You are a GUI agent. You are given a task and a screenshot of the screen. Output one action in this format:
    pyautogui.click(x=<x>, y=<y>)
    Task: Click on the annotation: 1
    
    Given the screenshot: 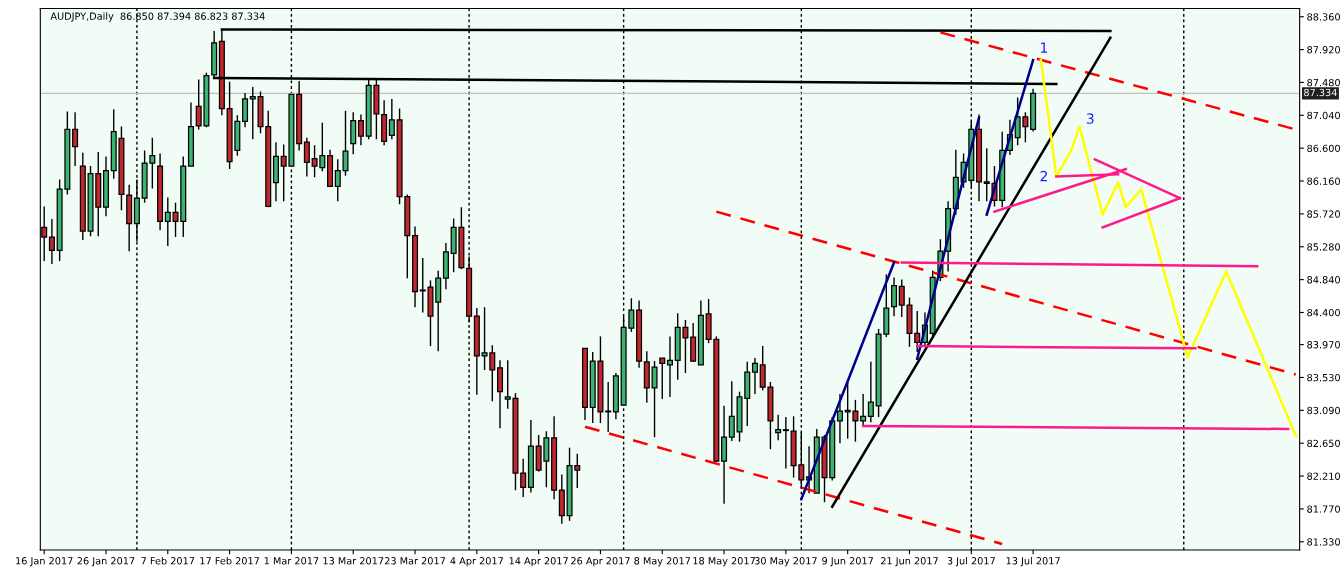 What is the action you would take?
    pyautogui.click(x=1044, y=47)
    